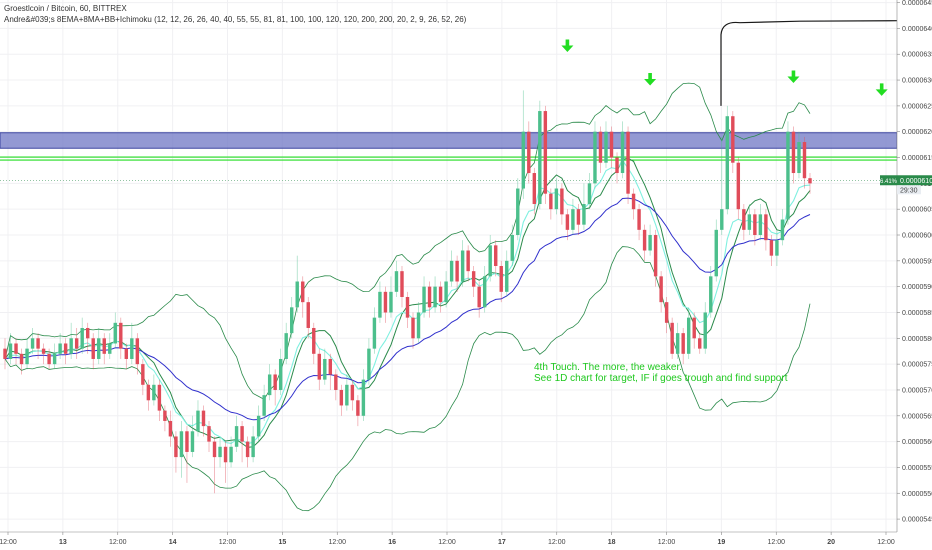 The width and height of the screenshot is (932, 550). Describe the element at coordinates (917, 494) in the screenshot. I see `y-tick-label: 0.00005500` at that location.